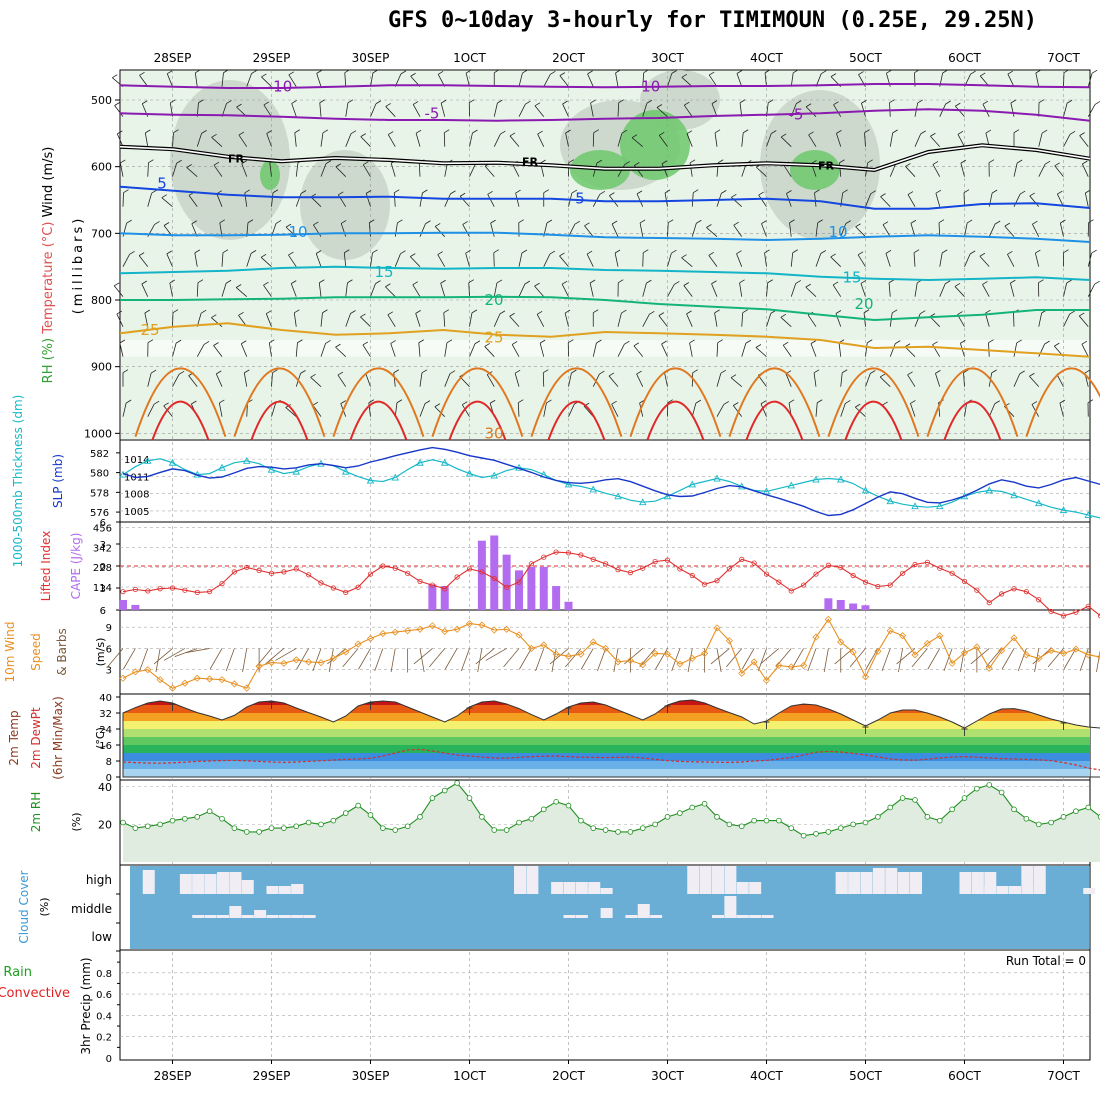  Describe the element at coordinates (136, 460) in the screenshot. I see `slp-tick-label: 1014` at that location.